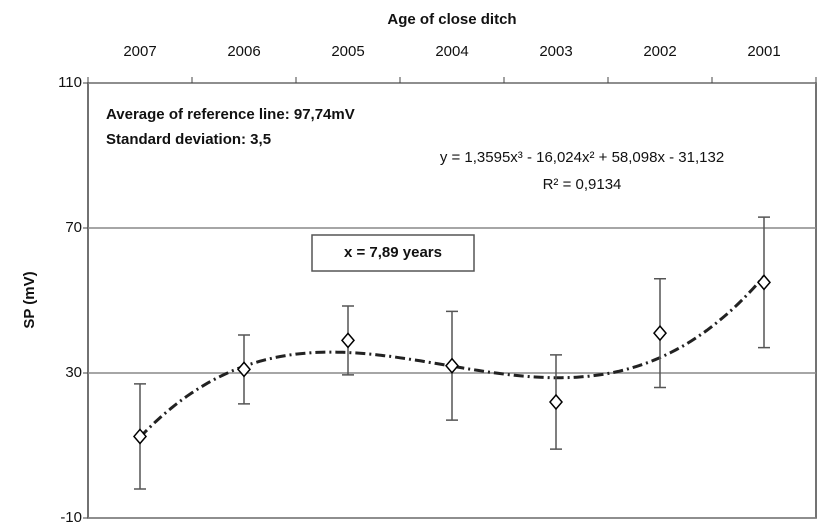  I want to click on annotation: Standard deviation: 3,5, so click(188, 139).